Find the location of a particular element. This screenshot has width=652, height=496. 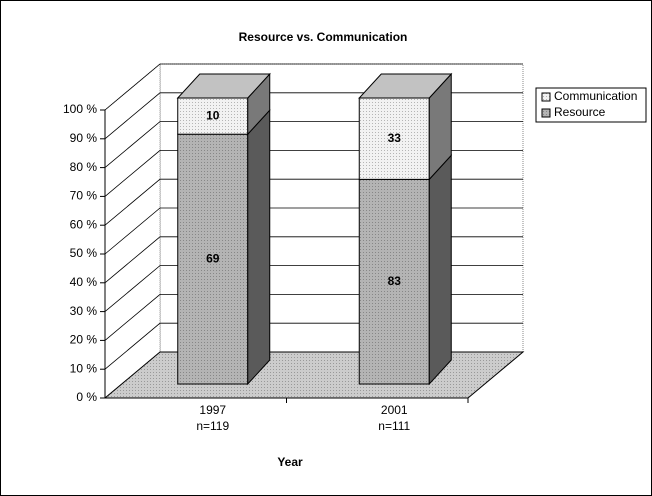

y-tick-label: 30 % is located at coordinates (84, 311).